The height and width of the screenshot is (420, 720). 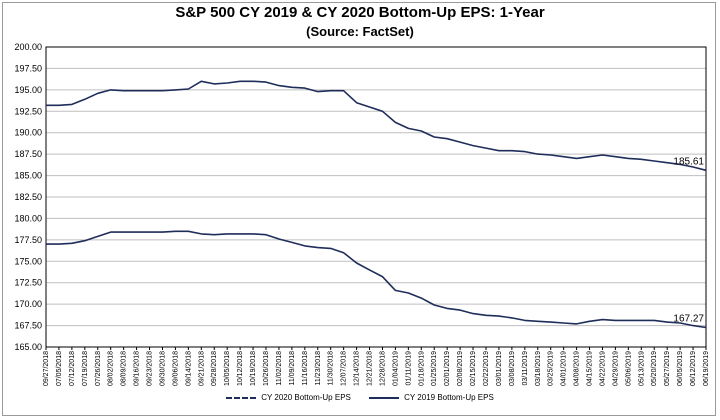 What do you see at coordinates (98, 368) in the screenshot?
I see `x-tick-label: 07/26/2018` at bounding box center [98, 368].